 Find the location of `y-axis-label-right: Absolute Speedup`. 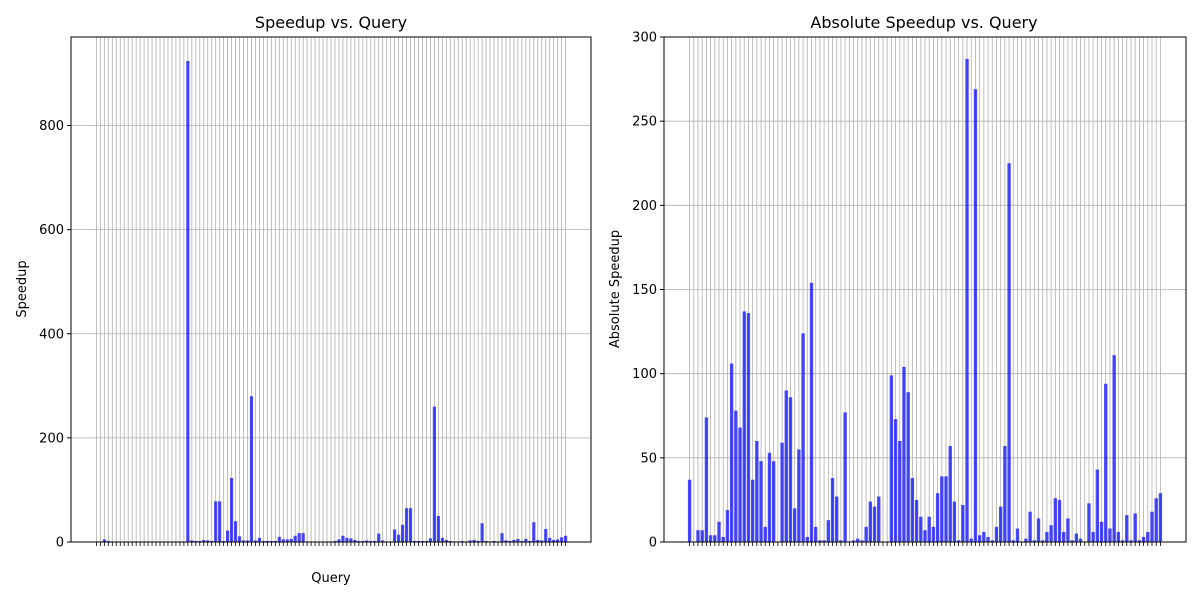

y-axis-label-right: Absolute Speedup is located at coordinates (615, 289).